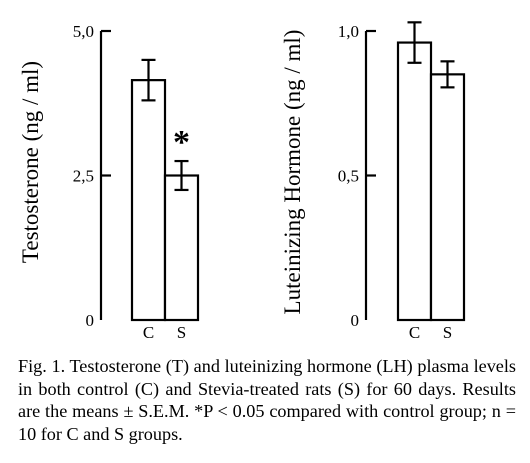 The width and height of the screenshot is (530, 463). Describe the element at coordinates (181, 142) in the screenshot. I see `panel1-significance-marker: *` at that location.